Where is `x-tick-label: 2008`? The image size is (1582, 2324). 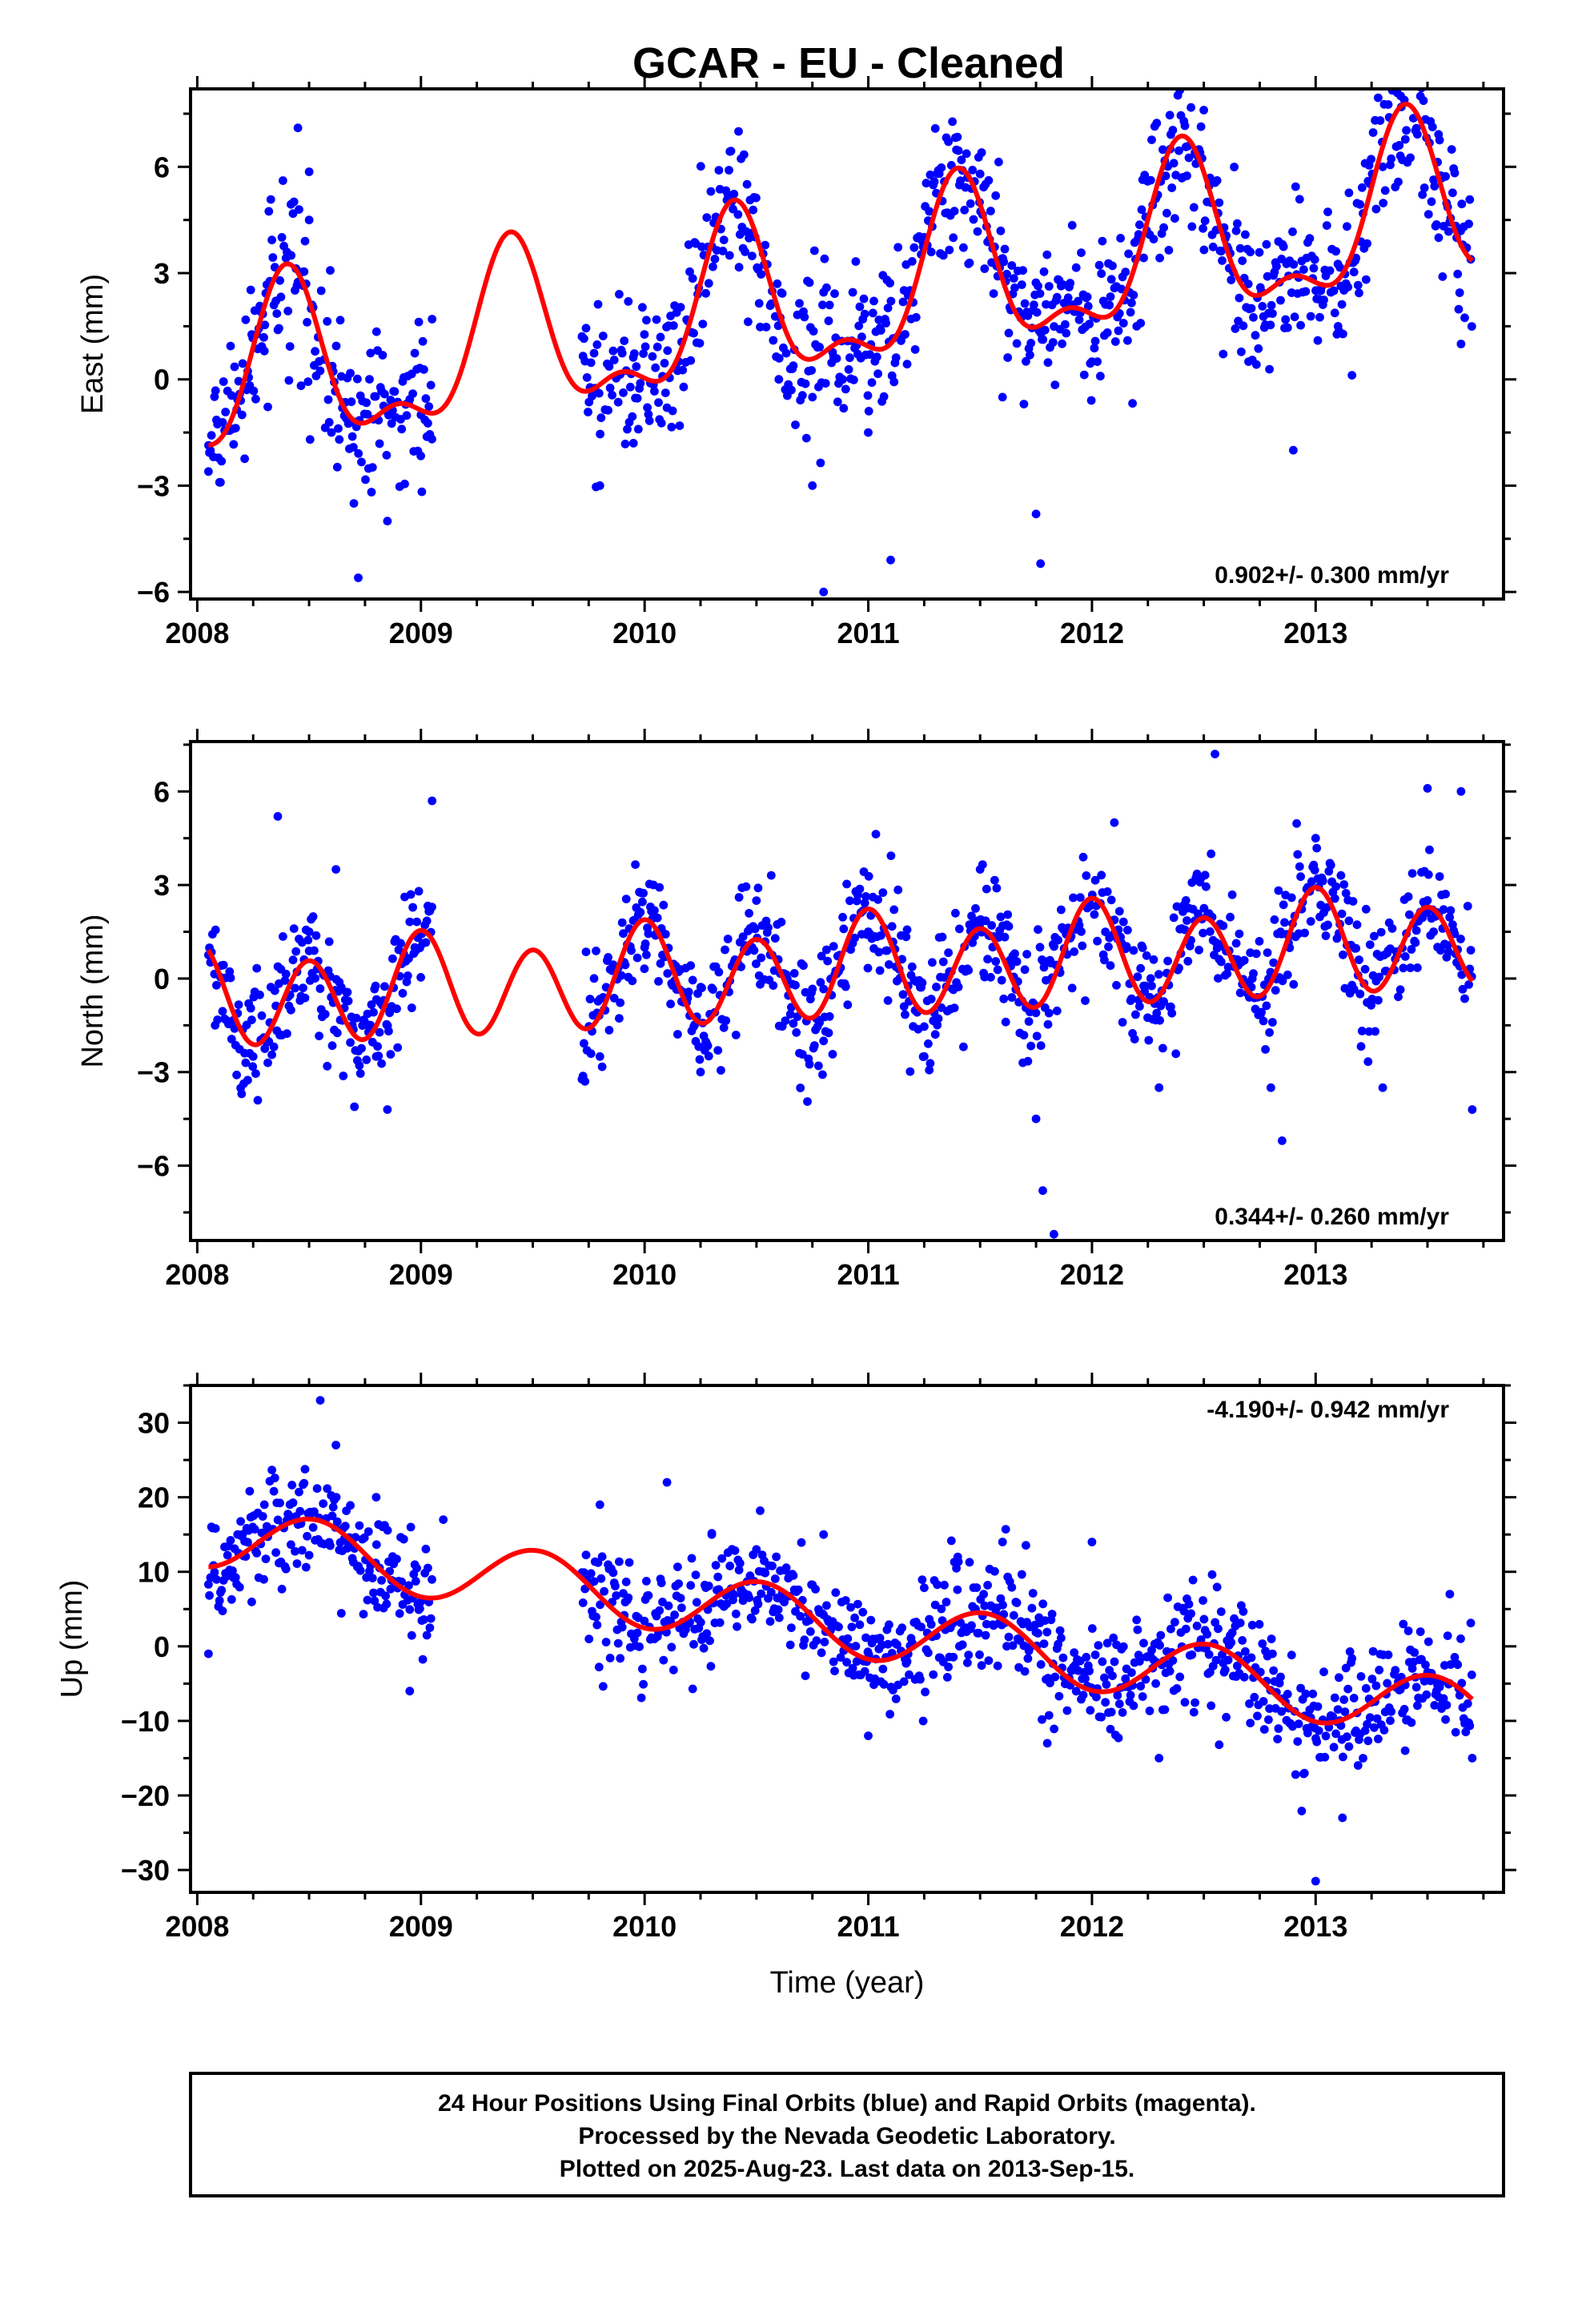 x-tick-label: 2008 is located at coordinates (197, 1927).